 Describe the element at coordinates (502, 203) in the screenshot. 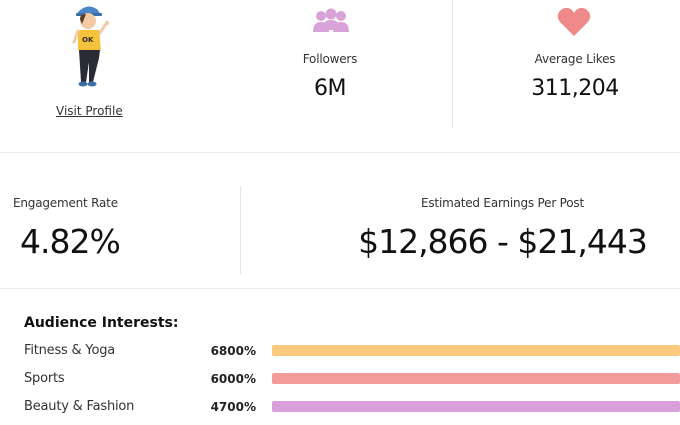

I see `earnings-label: Estimated Earnings Per Post` at that location.